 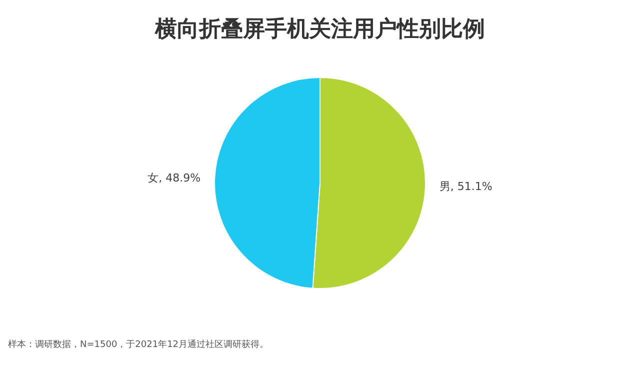 I want to click on slice-label: 男, 51.1%, so click(x=465, y=186).